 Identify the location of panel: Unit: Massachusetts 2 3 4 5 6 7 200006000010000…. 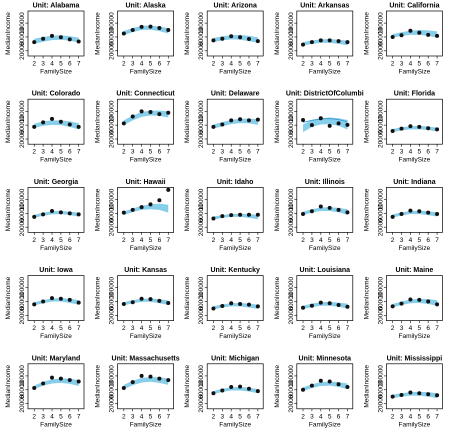
(137, 391).